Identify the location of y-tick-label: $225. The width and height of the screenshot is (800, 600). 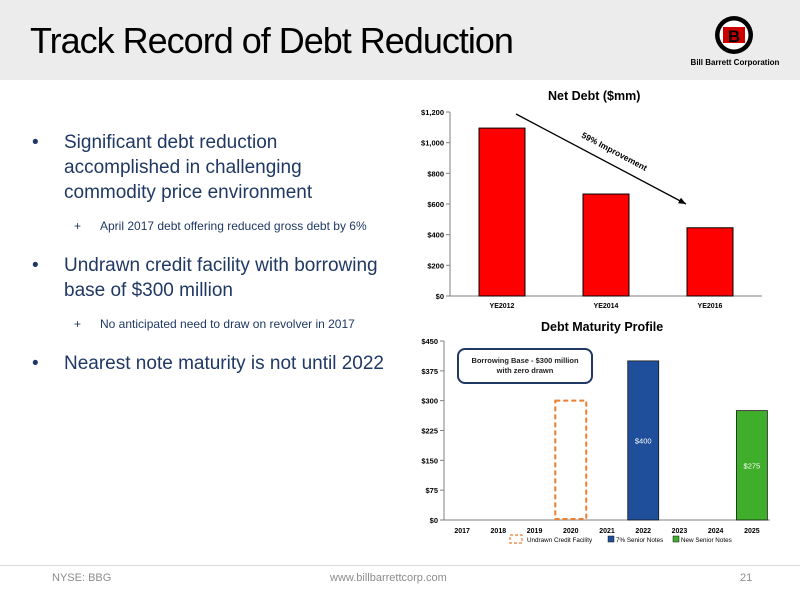
(429, 431).